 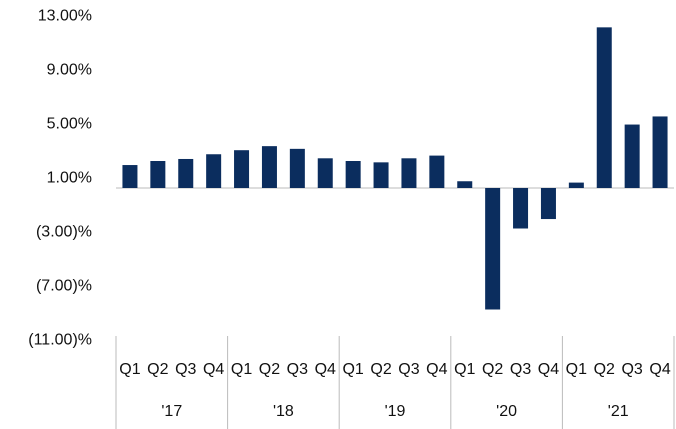 I want to click on group-label: '20, so click(x=506, y=411).